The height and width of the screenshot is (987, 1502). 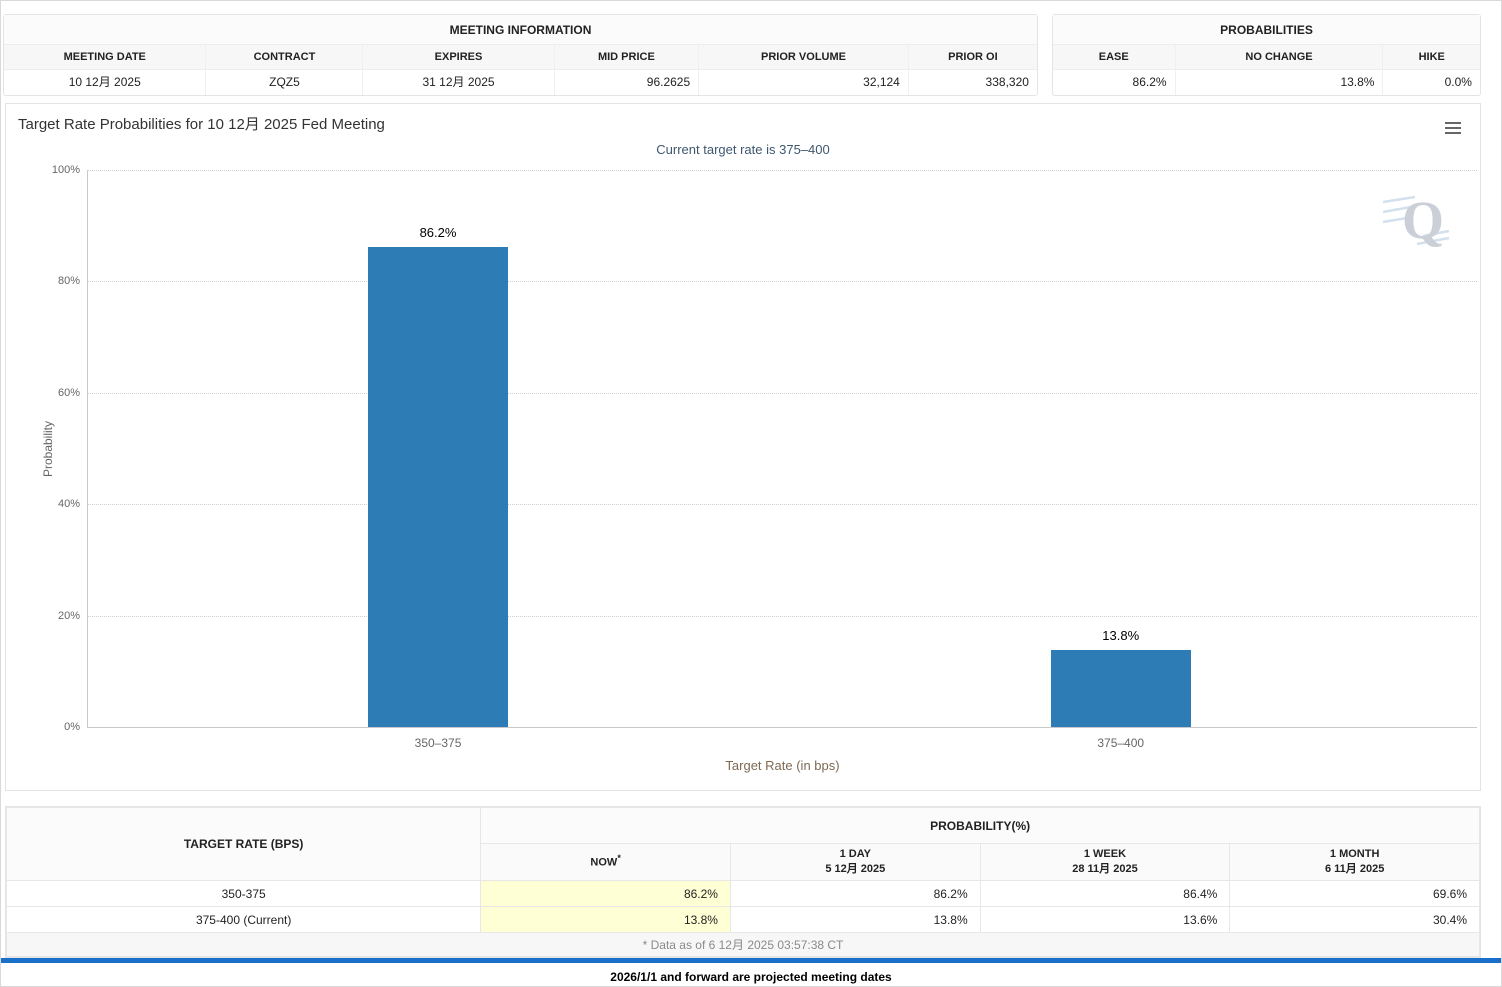 I want to click on quikstrike-watermark-icon: Q, so click(x=1416, y=221).